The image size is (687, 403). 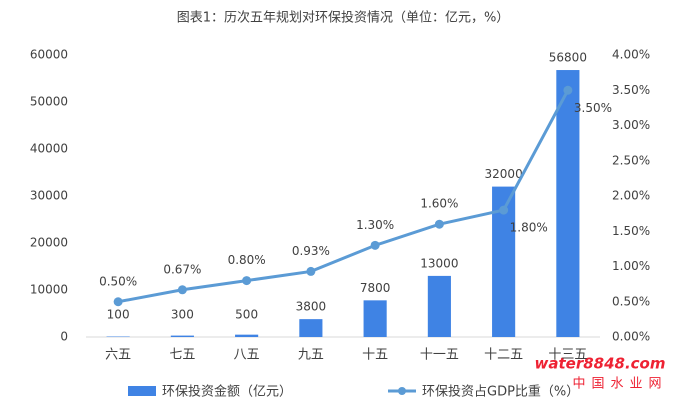 I want to click on y-tick-label: 20000, so click(x=49, y=243).